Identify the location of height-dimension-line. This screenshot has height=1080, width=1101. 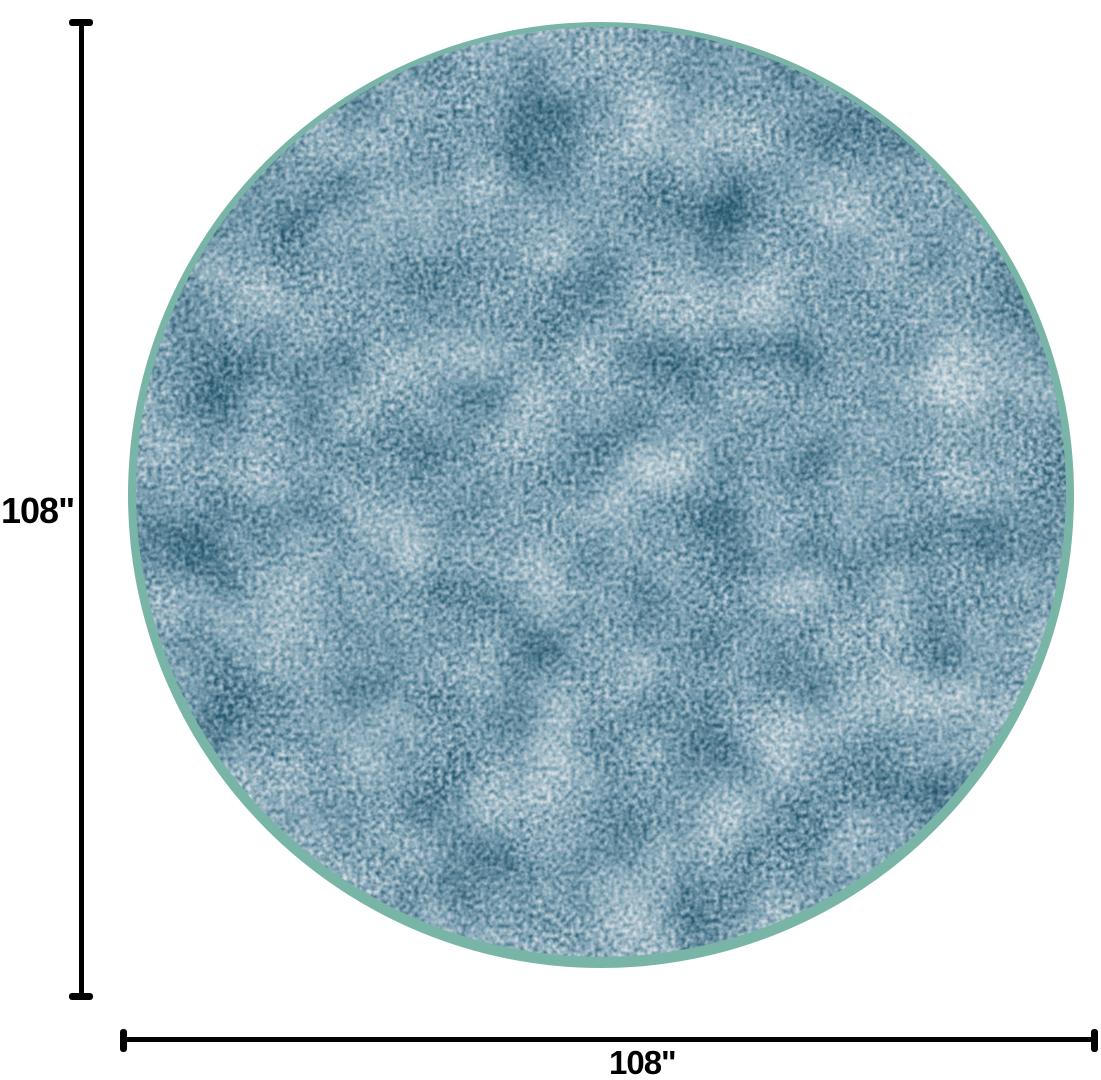
(81, 509).